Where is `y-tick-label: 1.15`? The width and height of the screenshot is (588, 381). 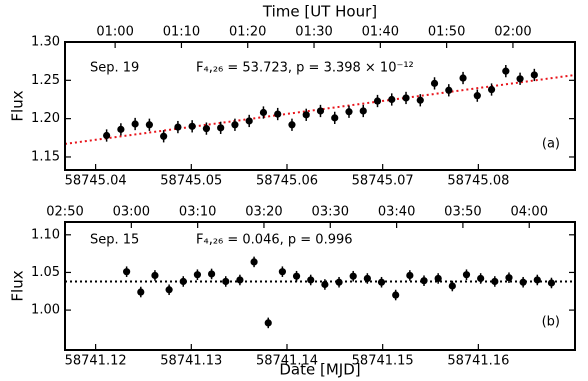
y-tick-label: 1.15 is located at coordinates (45, 156).